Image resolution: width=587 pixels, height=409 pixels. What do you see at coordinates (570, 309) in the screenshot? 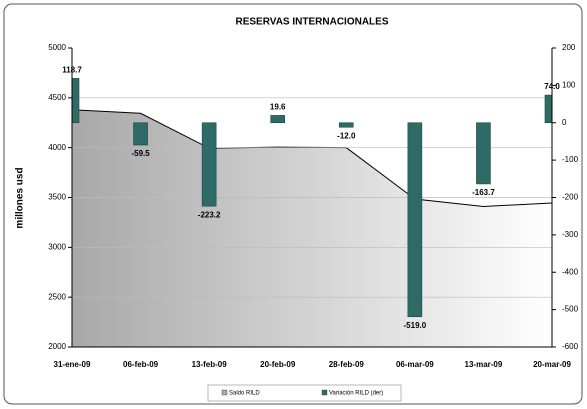
I see `y2-tick-label: -500` at bounding box center [570, 309].